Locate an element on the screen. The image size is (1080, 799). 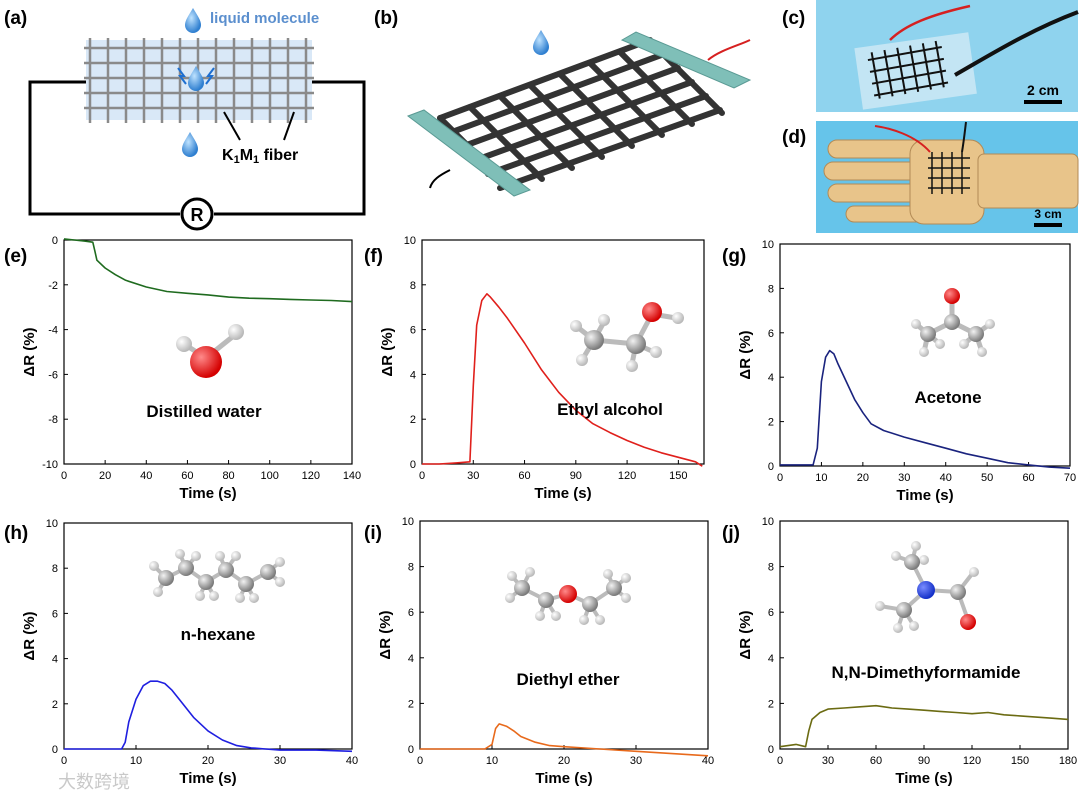
x-tick-label: 80 is located at coordinates (228, 476).